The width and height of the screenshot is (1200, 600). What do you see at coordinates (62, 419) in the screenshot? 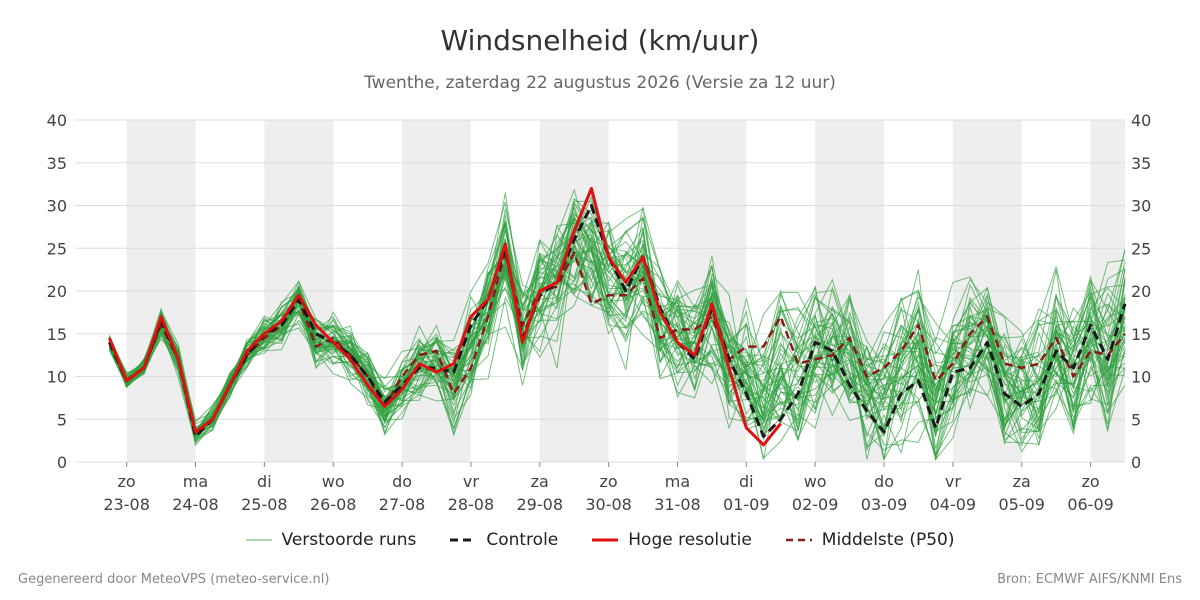
I see `y-tick-label-left: 5` at bounding box center [62, 419].